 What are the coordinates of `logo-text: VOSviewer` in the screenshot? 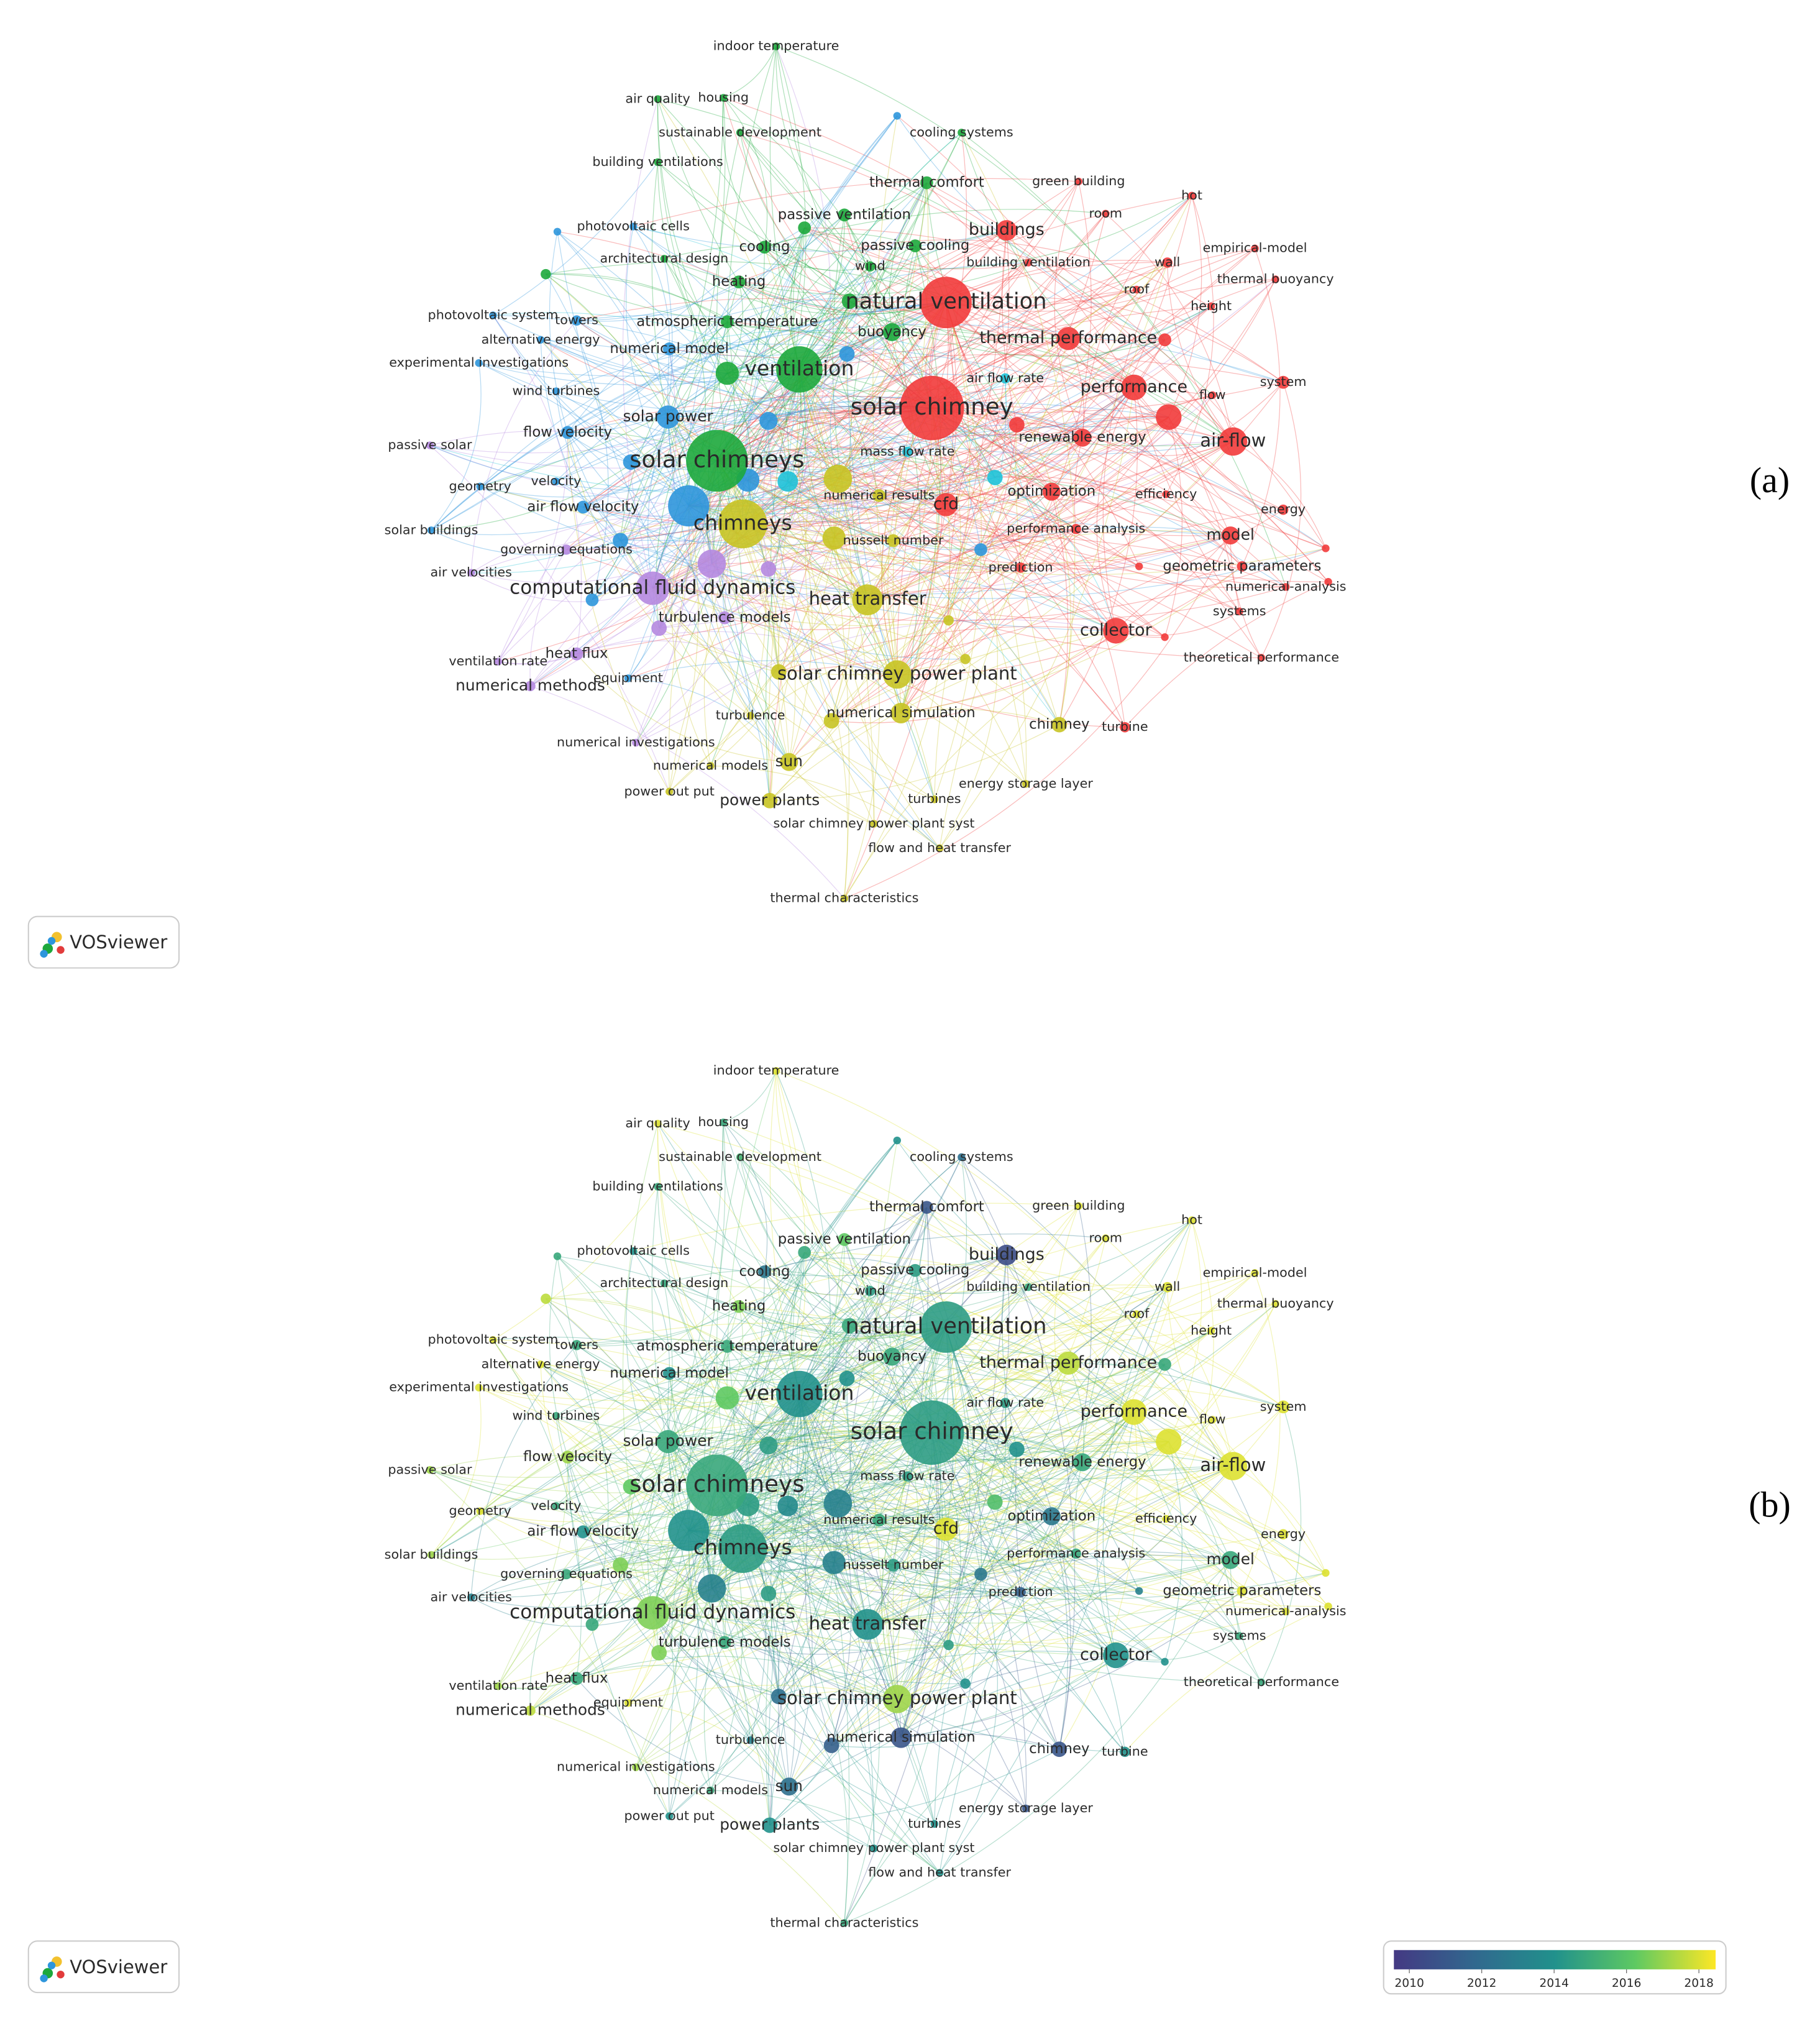 It's located at (118, 1967).